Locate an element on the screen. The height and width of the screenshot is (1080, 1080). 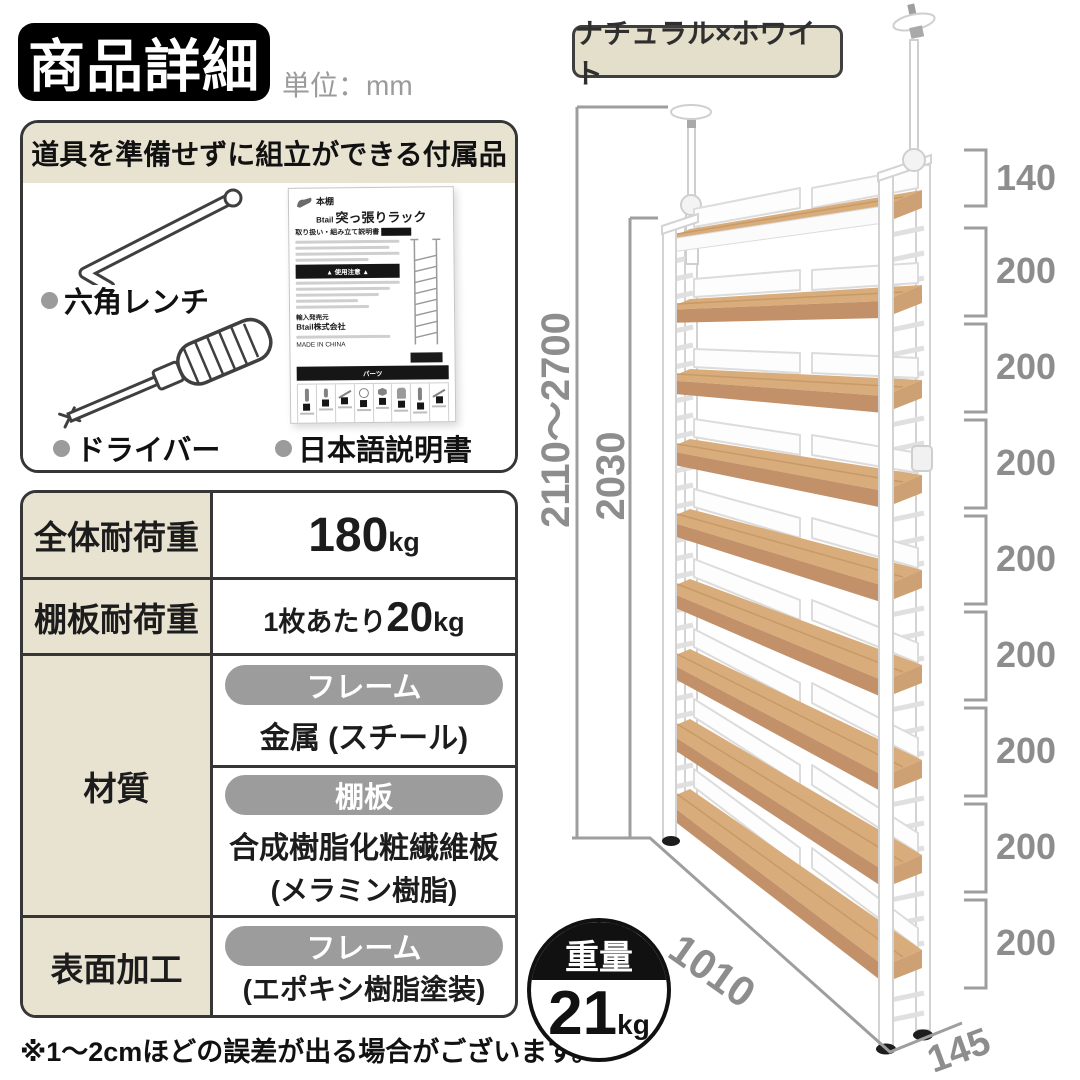
color-variant-label: ナチュラル×ホワイト is located at coordinates (707, 53).